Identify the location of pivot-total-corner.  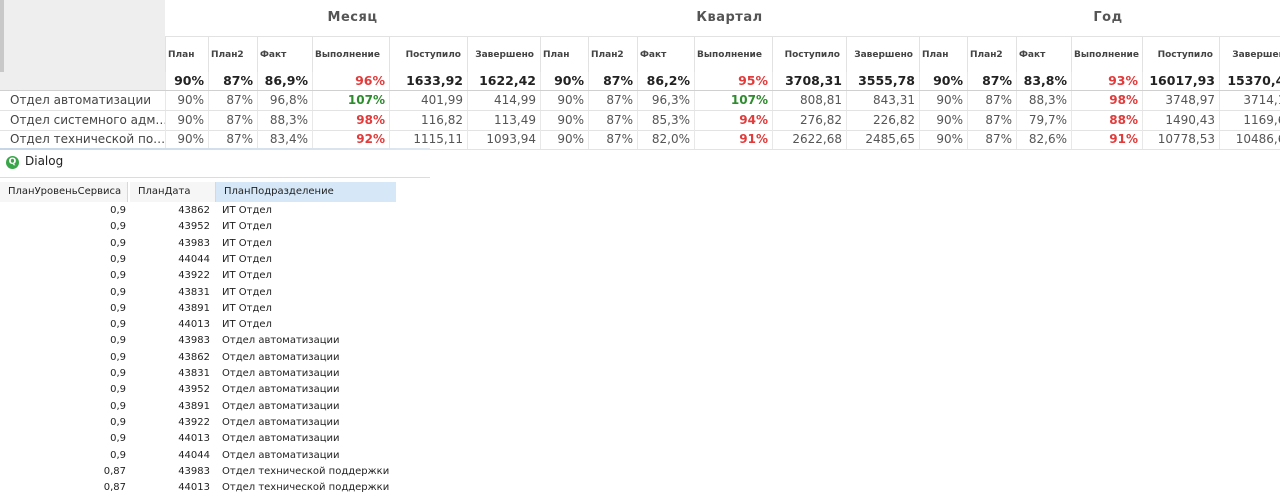
(82, 81).